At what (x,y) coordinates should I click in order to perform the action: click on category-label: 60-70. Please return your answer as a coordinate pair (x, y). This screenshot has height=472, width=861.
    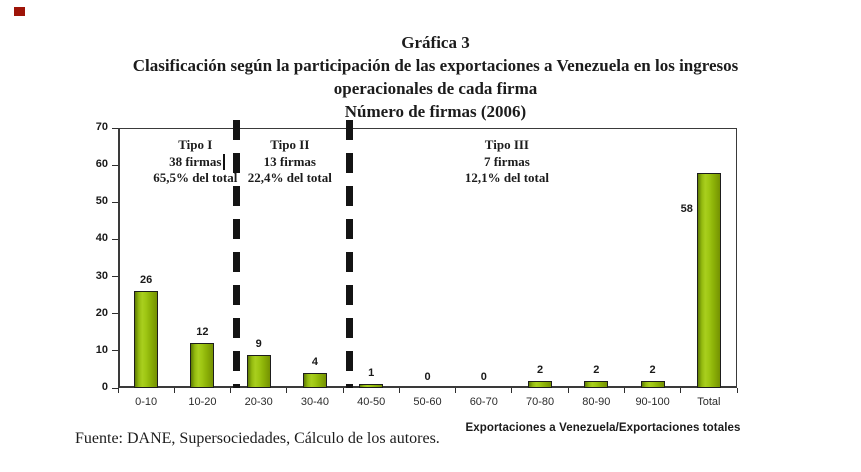
    Looking at the image, I should click on (483, 402).